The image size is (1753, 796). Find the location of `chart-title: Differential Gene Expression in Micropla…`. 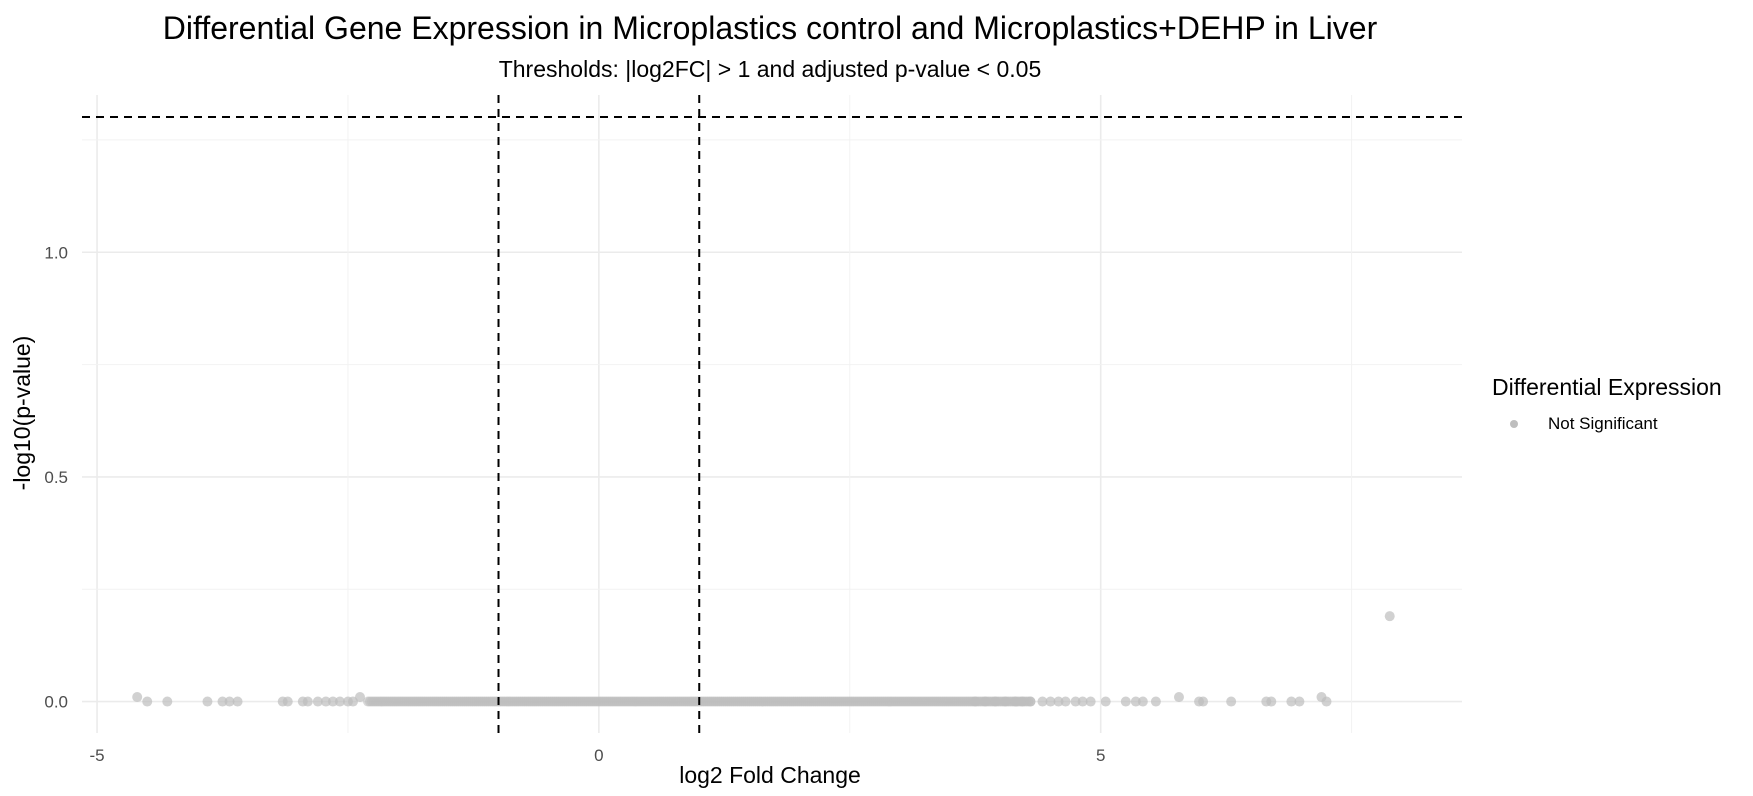

chart-title: Differential Gene Expression in Micropla… is located at coordinates (770, 28).